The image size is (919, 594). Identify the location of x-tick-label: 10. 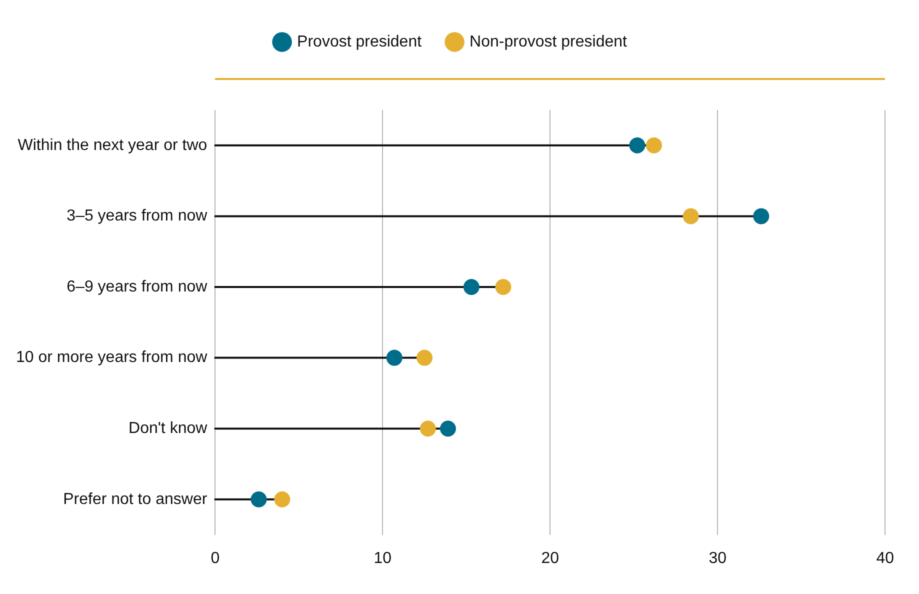
(383, 558).